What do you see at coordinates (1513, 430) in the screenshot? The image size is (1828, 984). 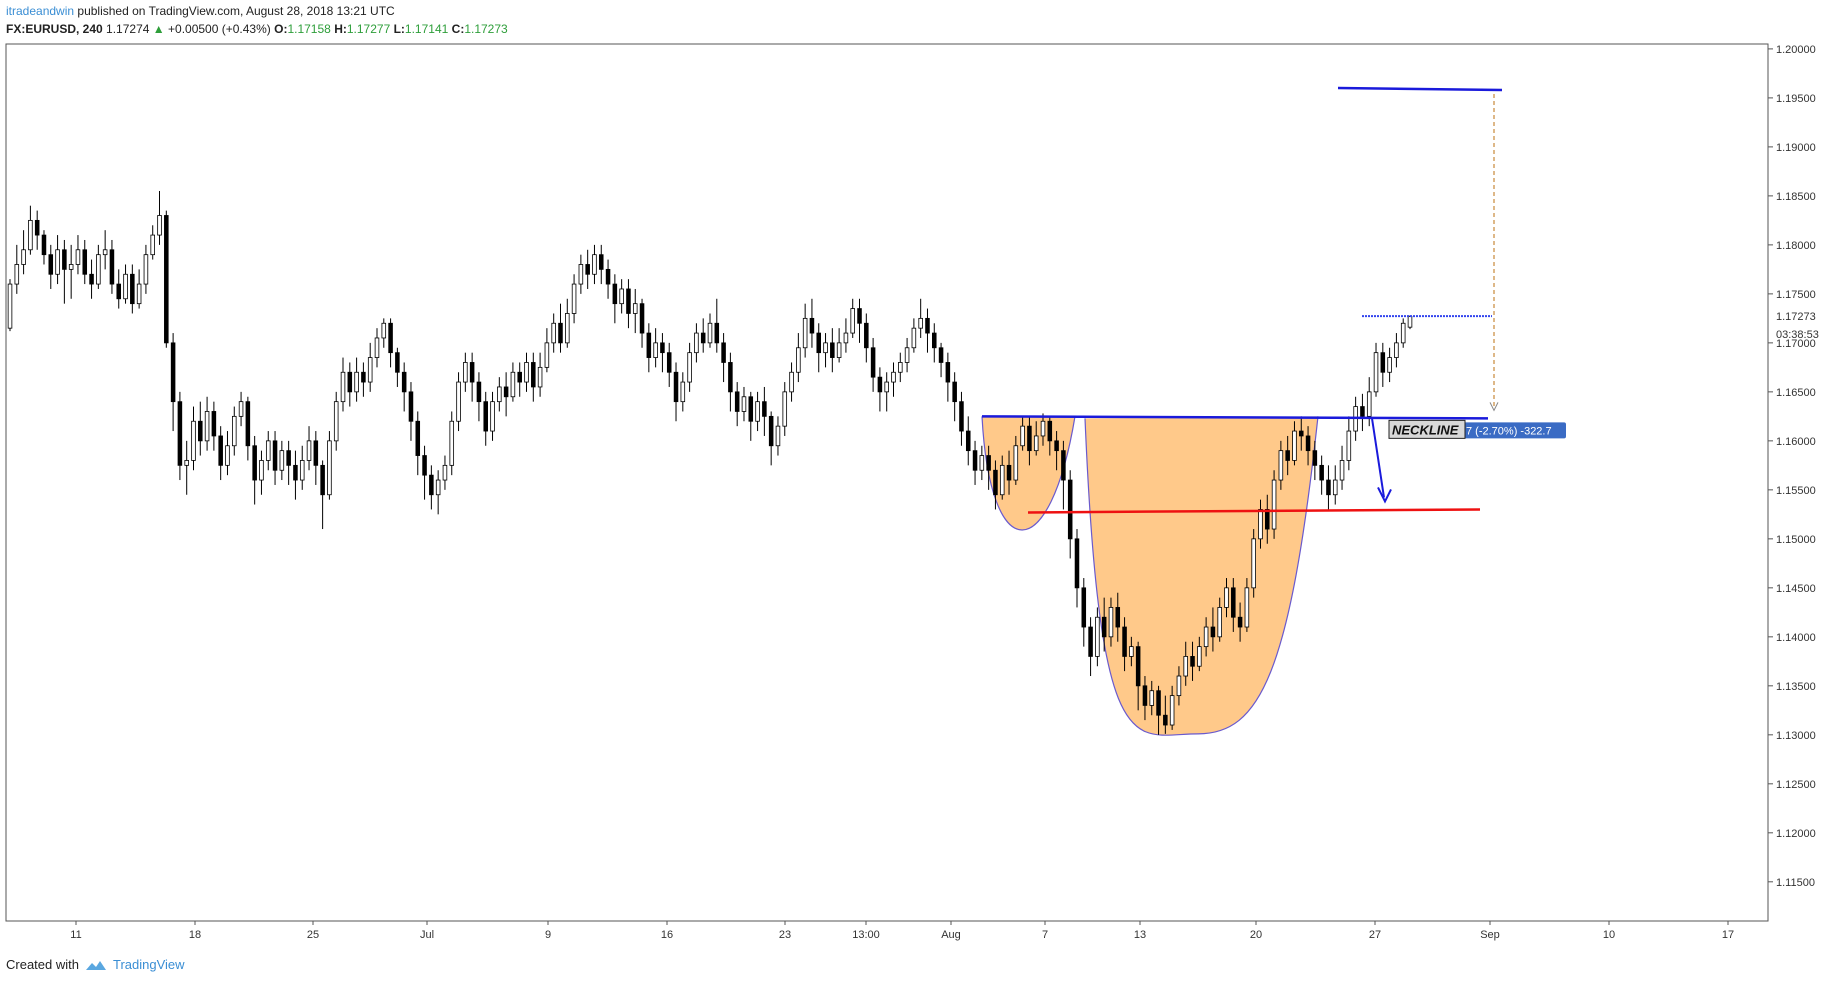 I see `measure-tag-bg` at bounding box center [1513, 430].